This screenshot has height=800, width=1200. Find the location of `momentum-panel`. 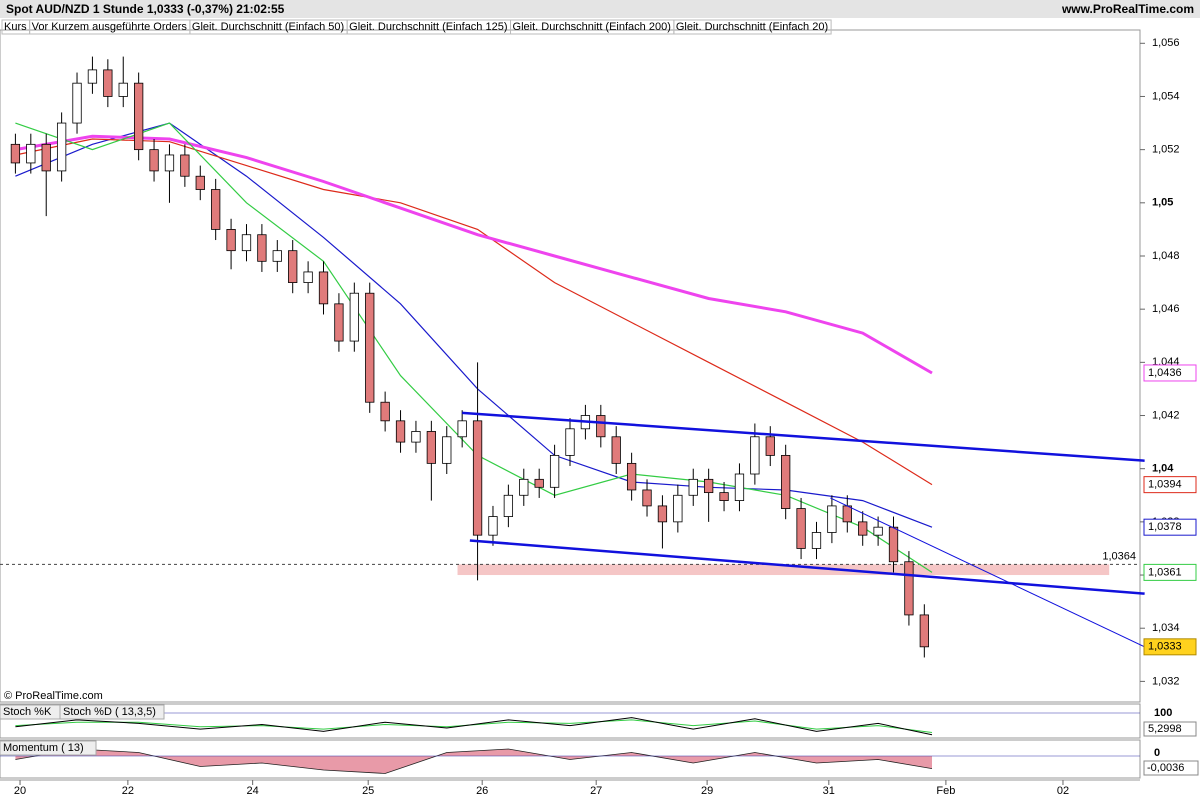

momentum-panel is located at coordinates (570, 759).